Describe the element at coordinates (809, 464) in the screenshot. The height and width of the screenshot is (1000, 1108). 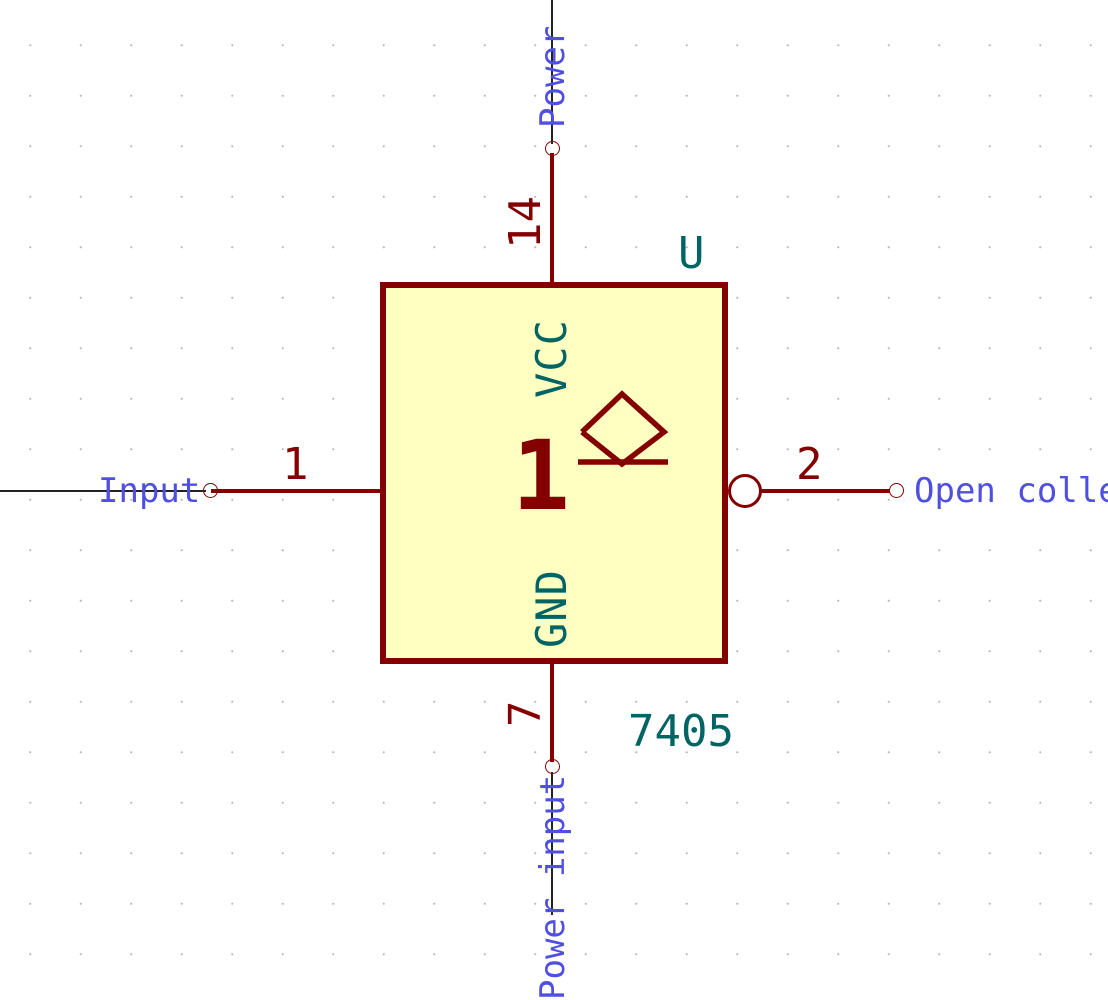
I see `pin-number-2: 2` at that location.